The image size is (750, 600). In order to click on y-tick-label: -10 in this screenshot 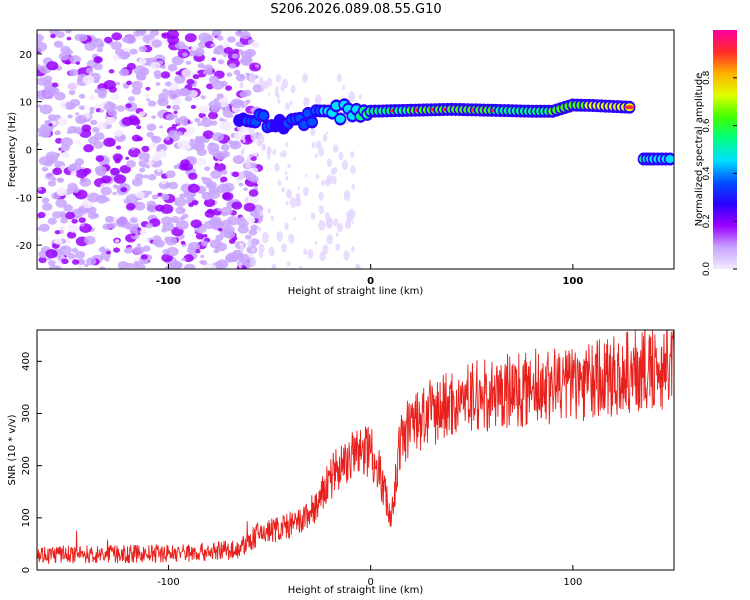, I will do `click(24, 198)`.